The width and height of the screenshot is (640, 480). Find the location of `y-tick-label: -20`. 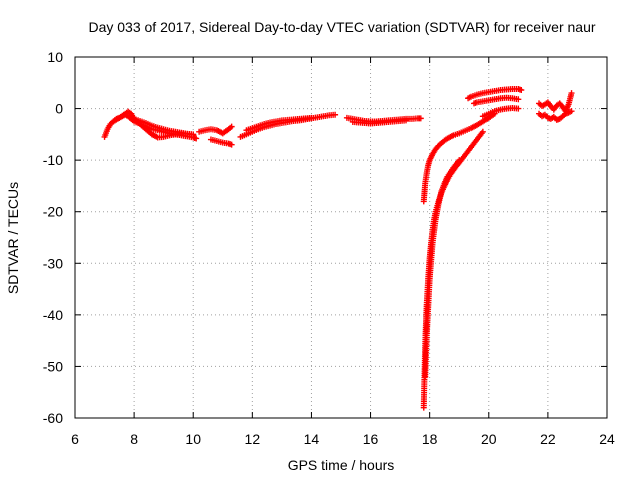

y-tick-label: -20 is located at coordinates (53, 212).